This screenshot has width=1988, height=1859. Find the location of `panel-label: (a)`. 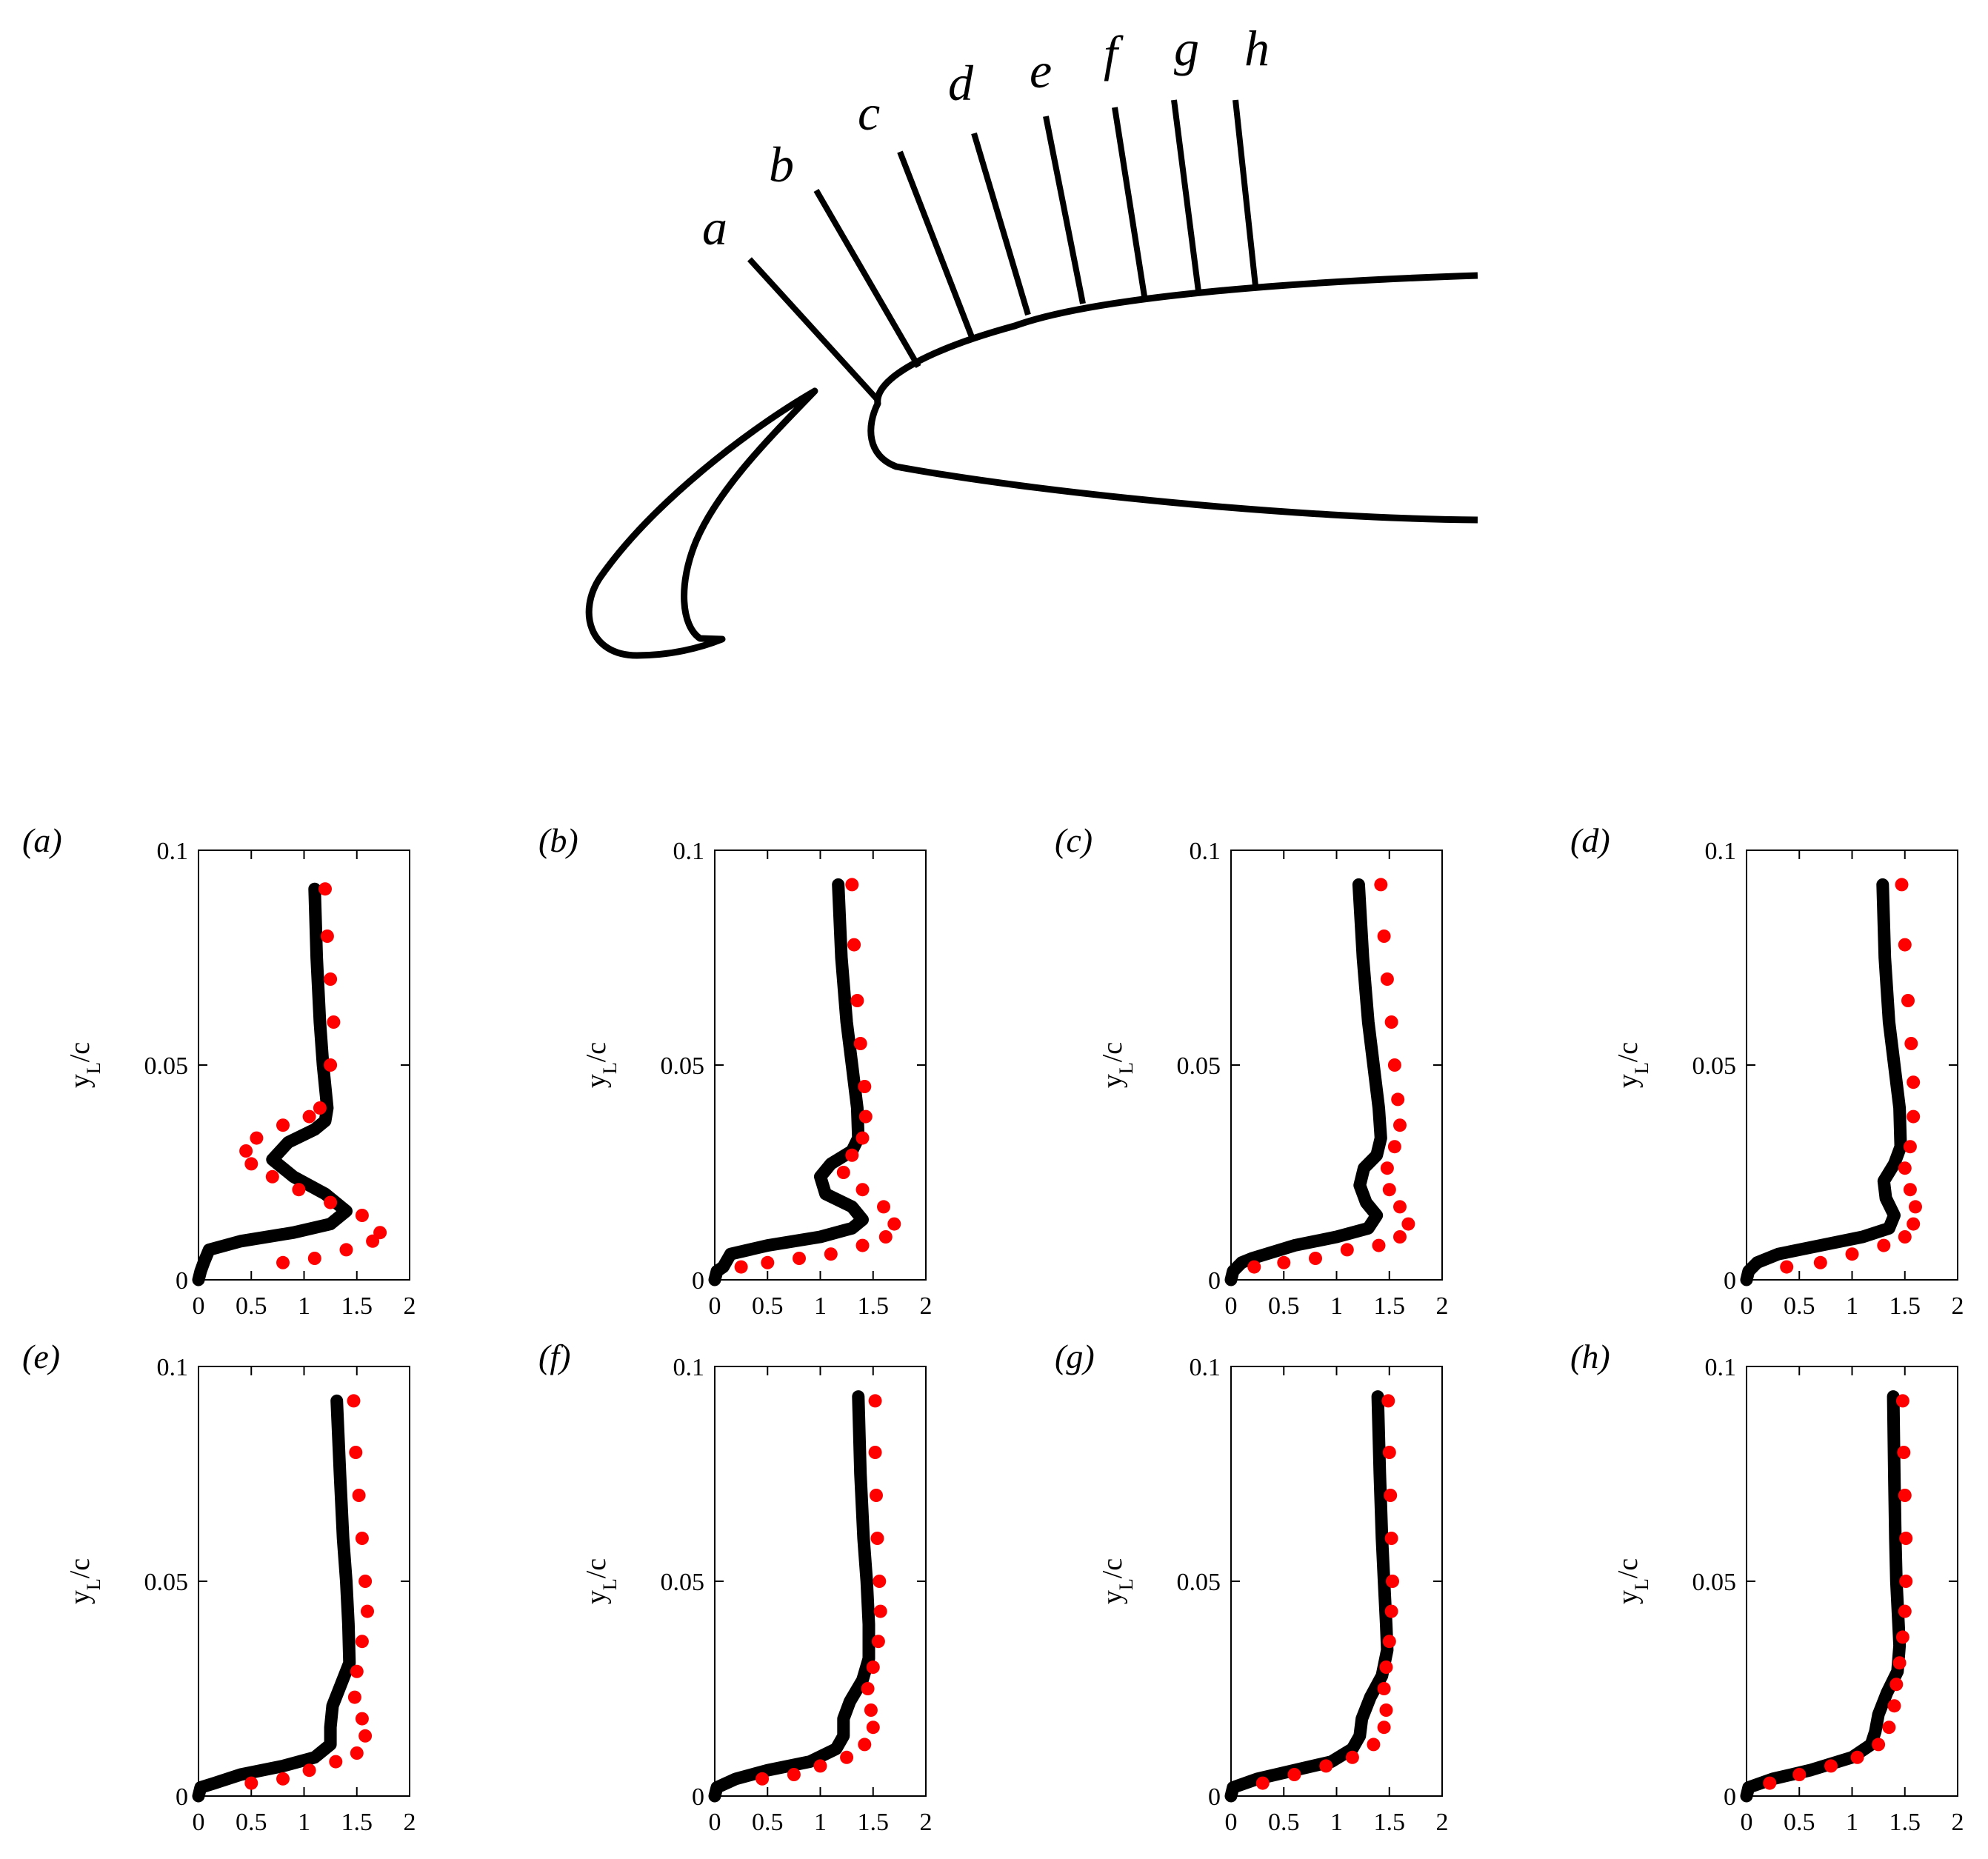

panel-label: (a) is located at coordinates (42, 840).